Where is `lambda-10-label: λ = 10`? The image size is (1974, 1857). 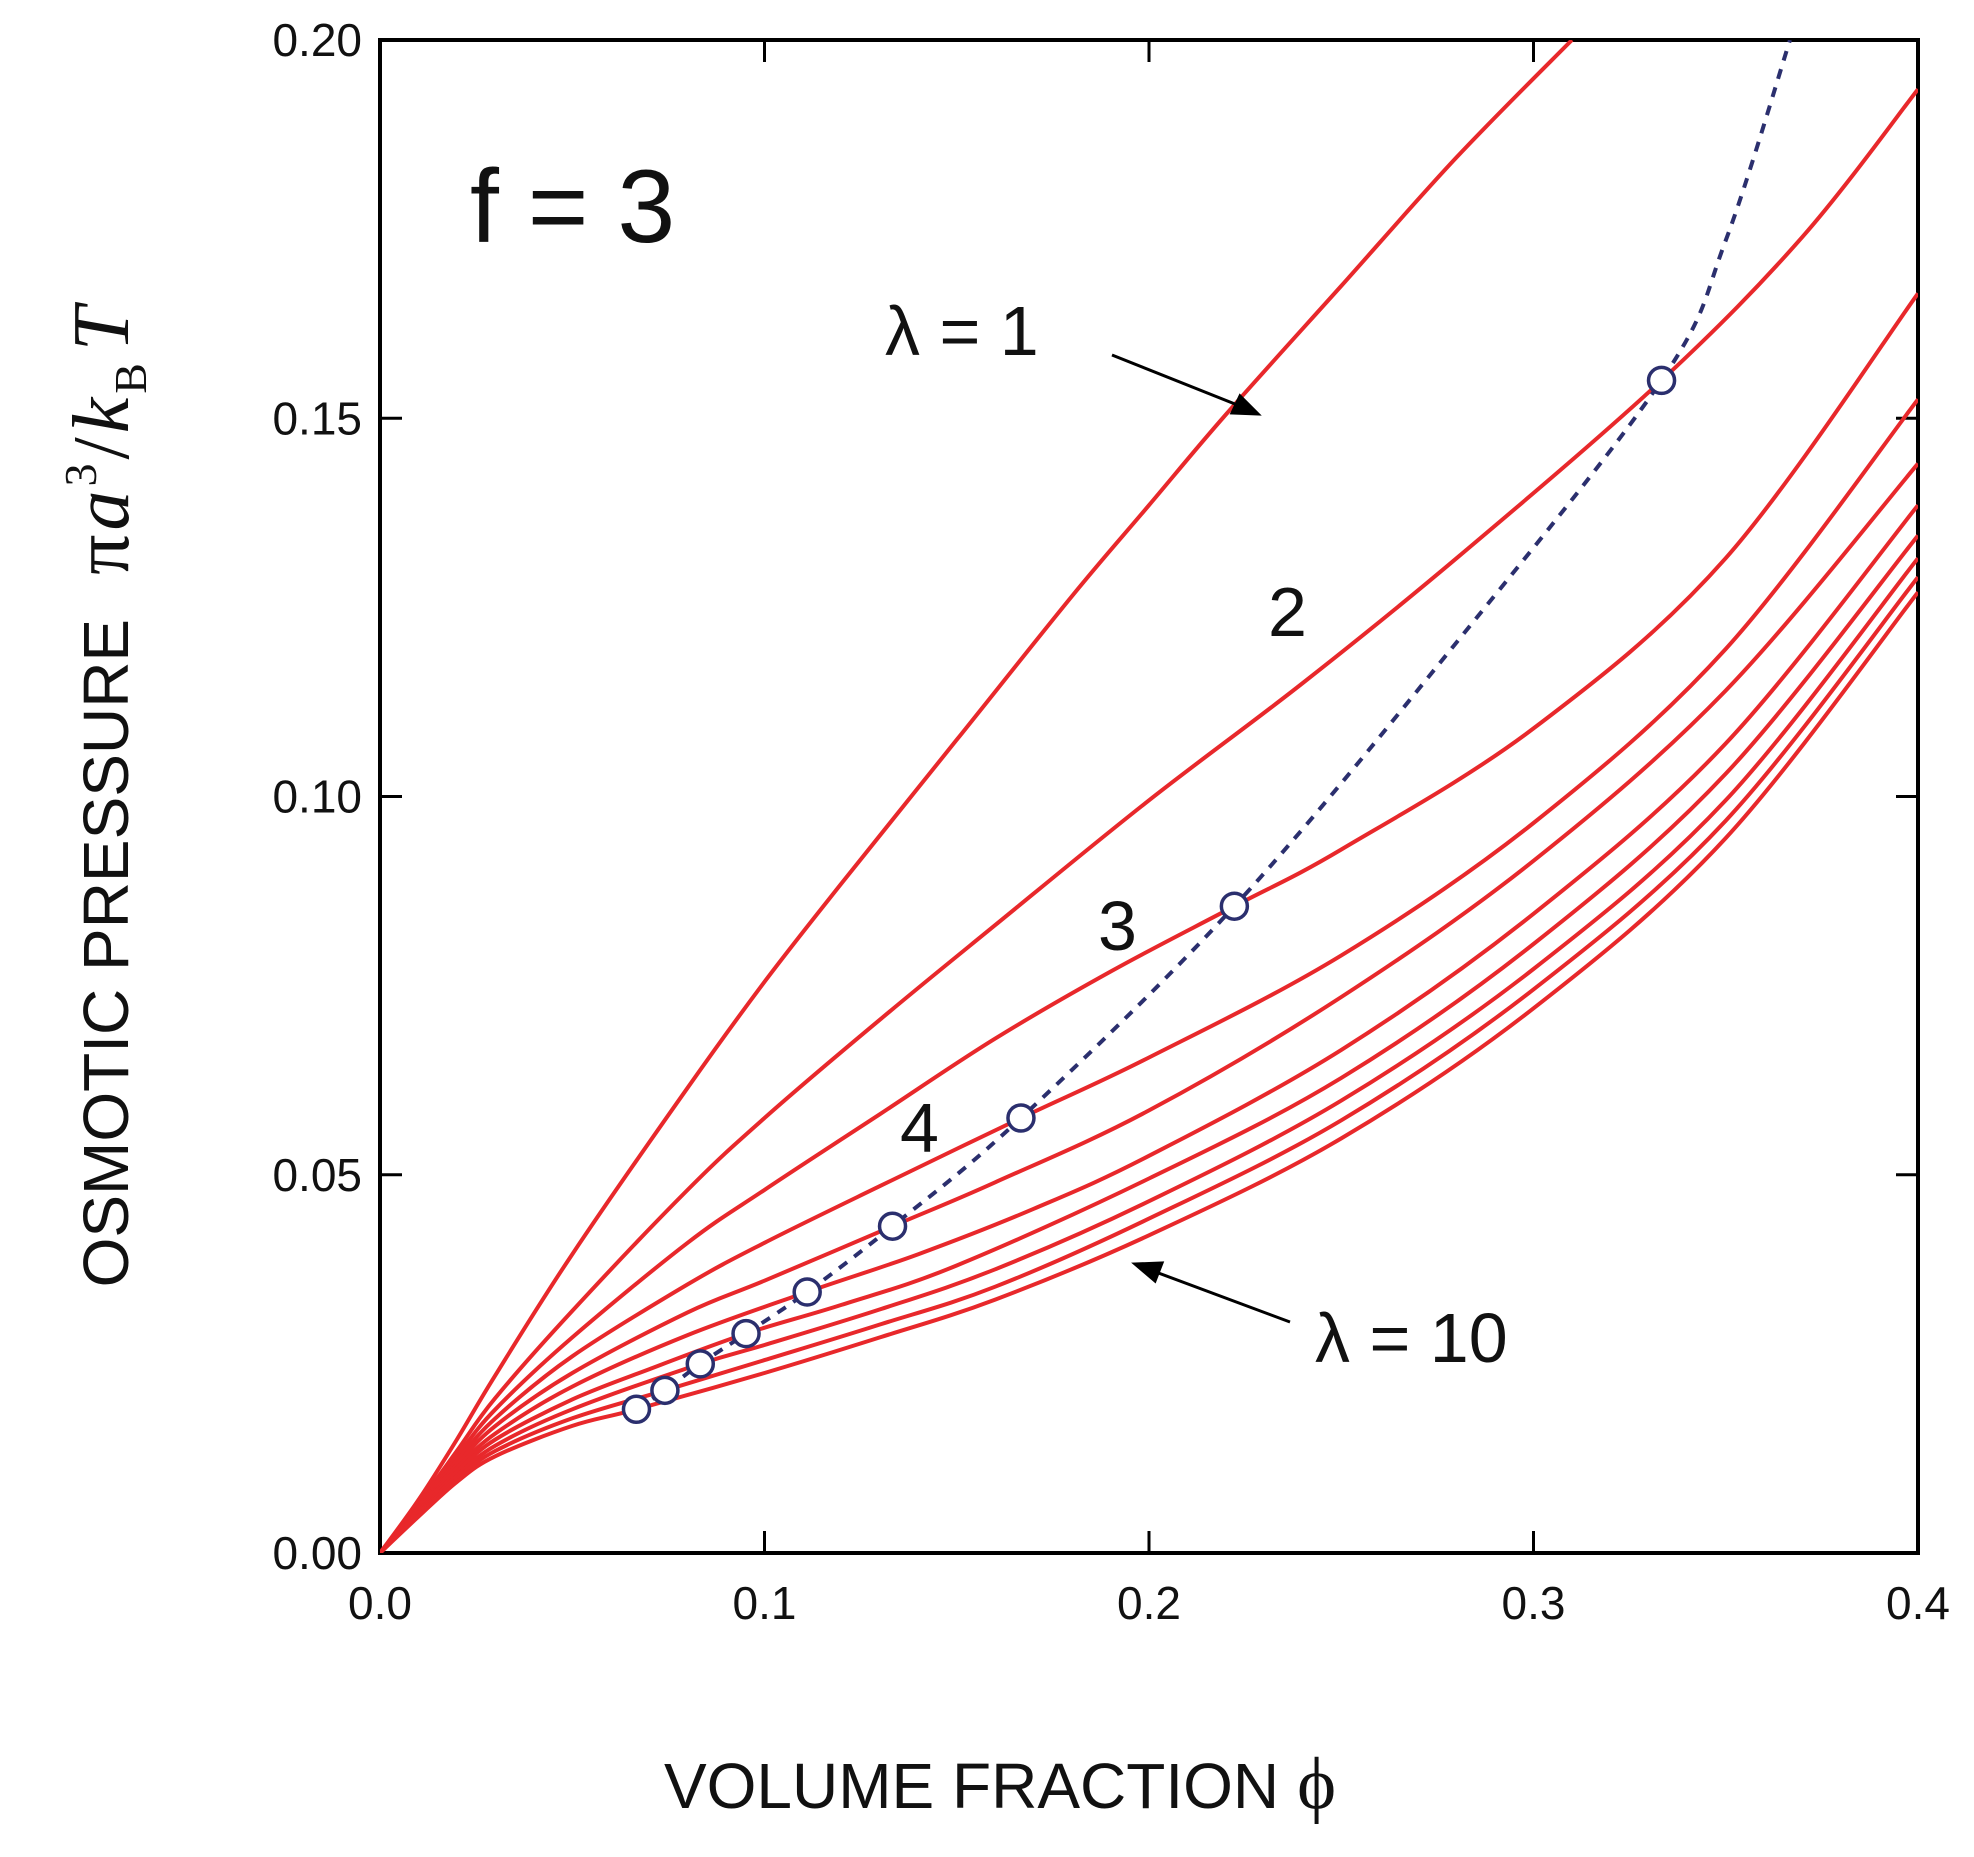
lambda-10-label: λ = 10 is located at coordinates (1411, 1338).